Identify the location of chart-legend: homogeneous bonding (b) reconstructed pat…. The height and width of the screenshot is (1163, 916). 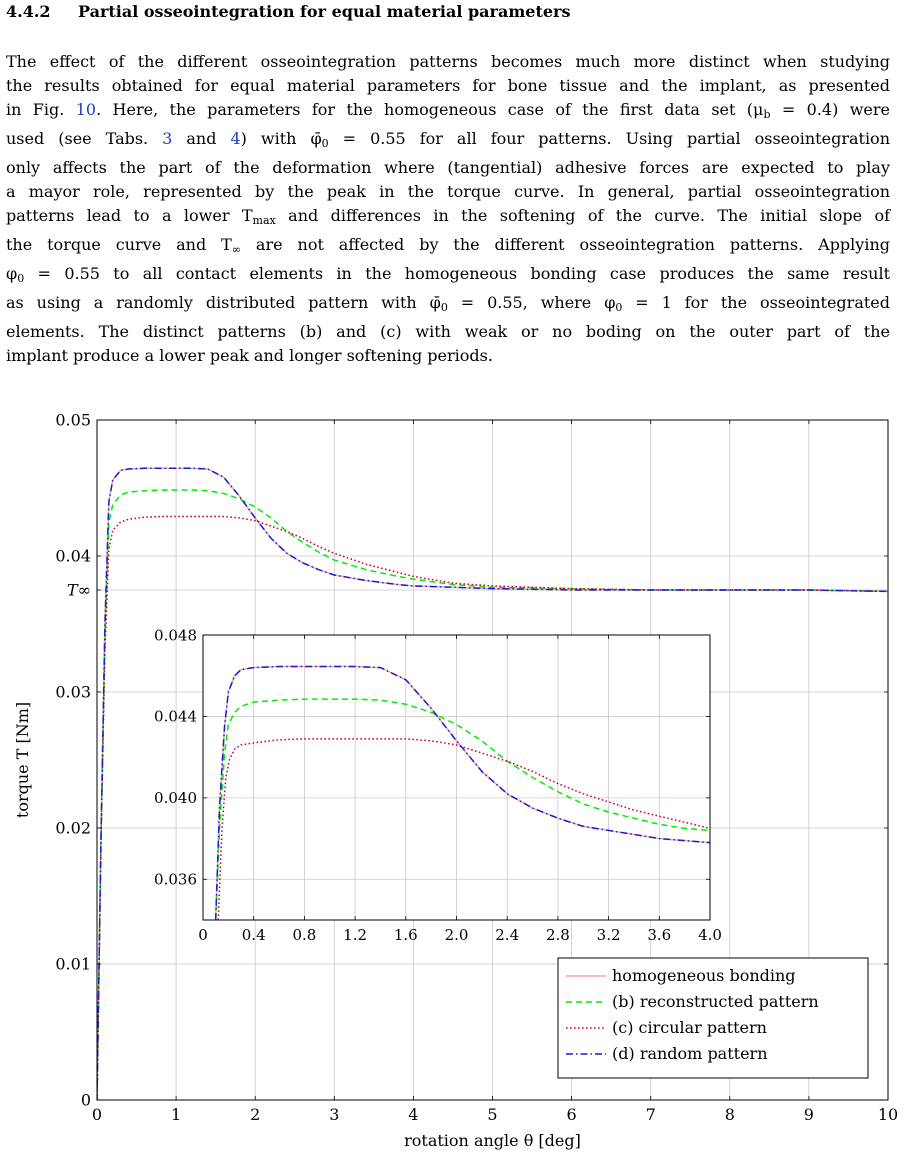
(713, 1018).